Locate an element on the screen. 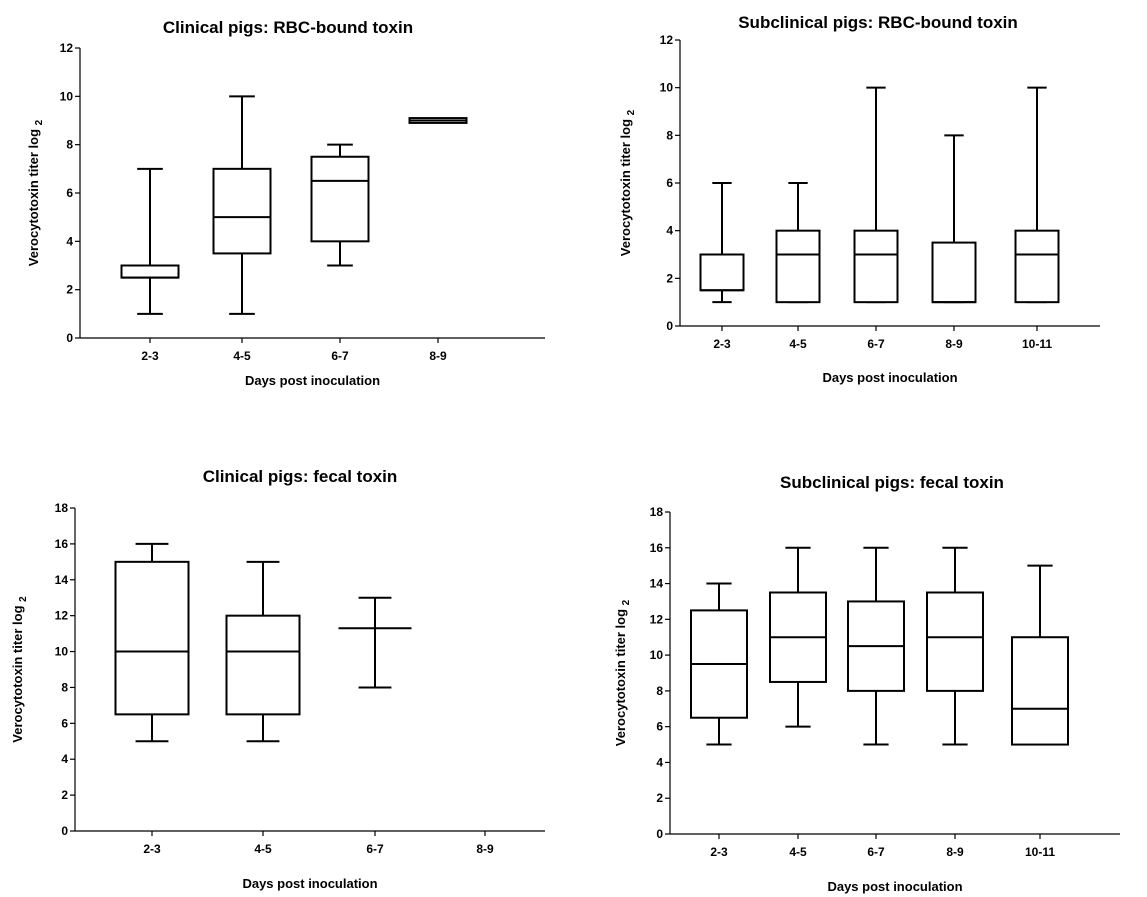 This screenshot has height=897, width=1147. chart-title: Clinical pigs: fecal toxin is located at coordinates (300, 476).